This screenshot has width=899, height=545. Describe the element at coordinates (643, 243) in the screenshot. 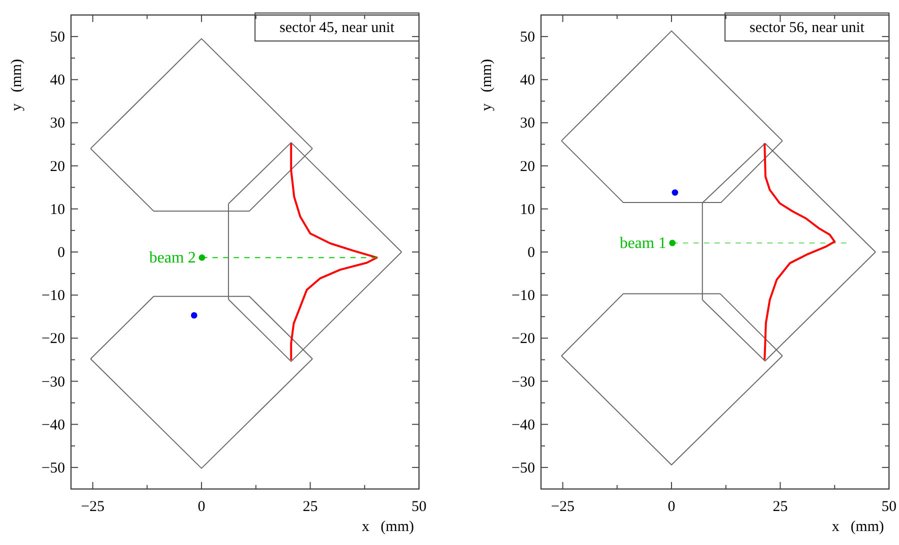

I see `annotation: beam 1` at that location.